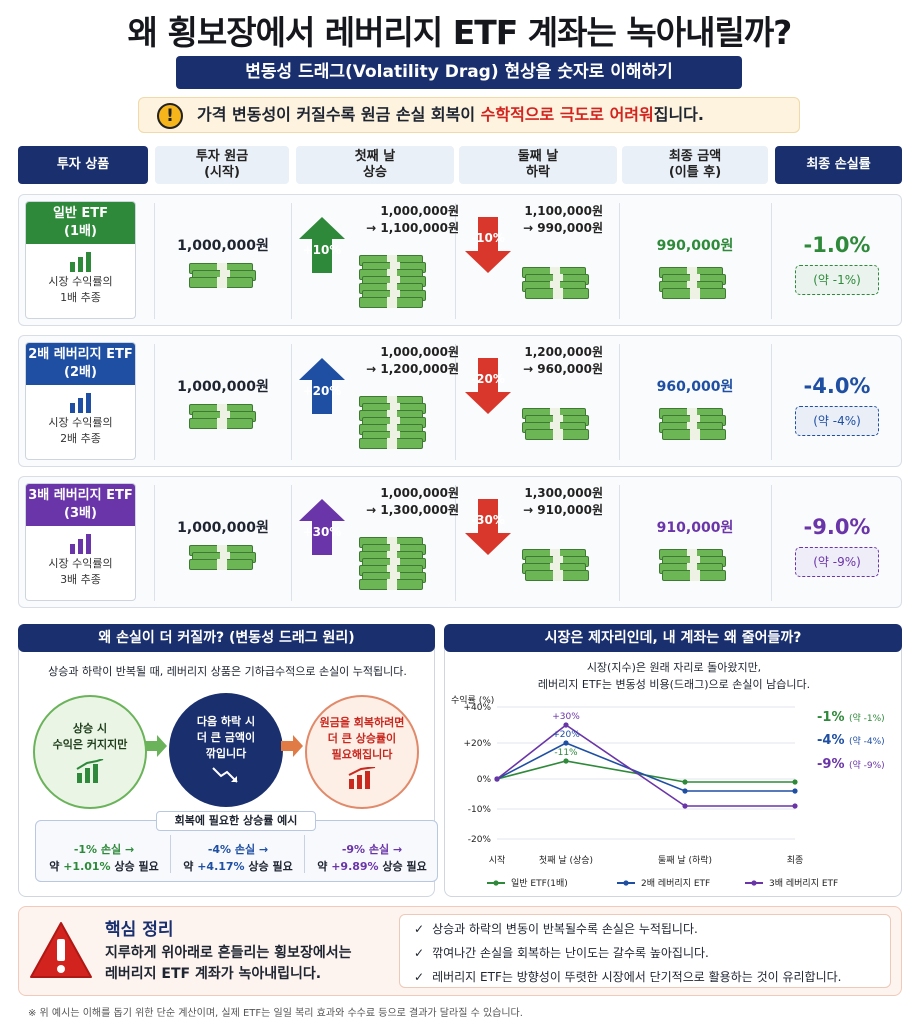 The width and height of the screenshot is (919, 1024). Describe the element at coordinates (412, 219) in the screenshot. I see `day1-change: 1,000,000원 → 1,100,000원` at that location.